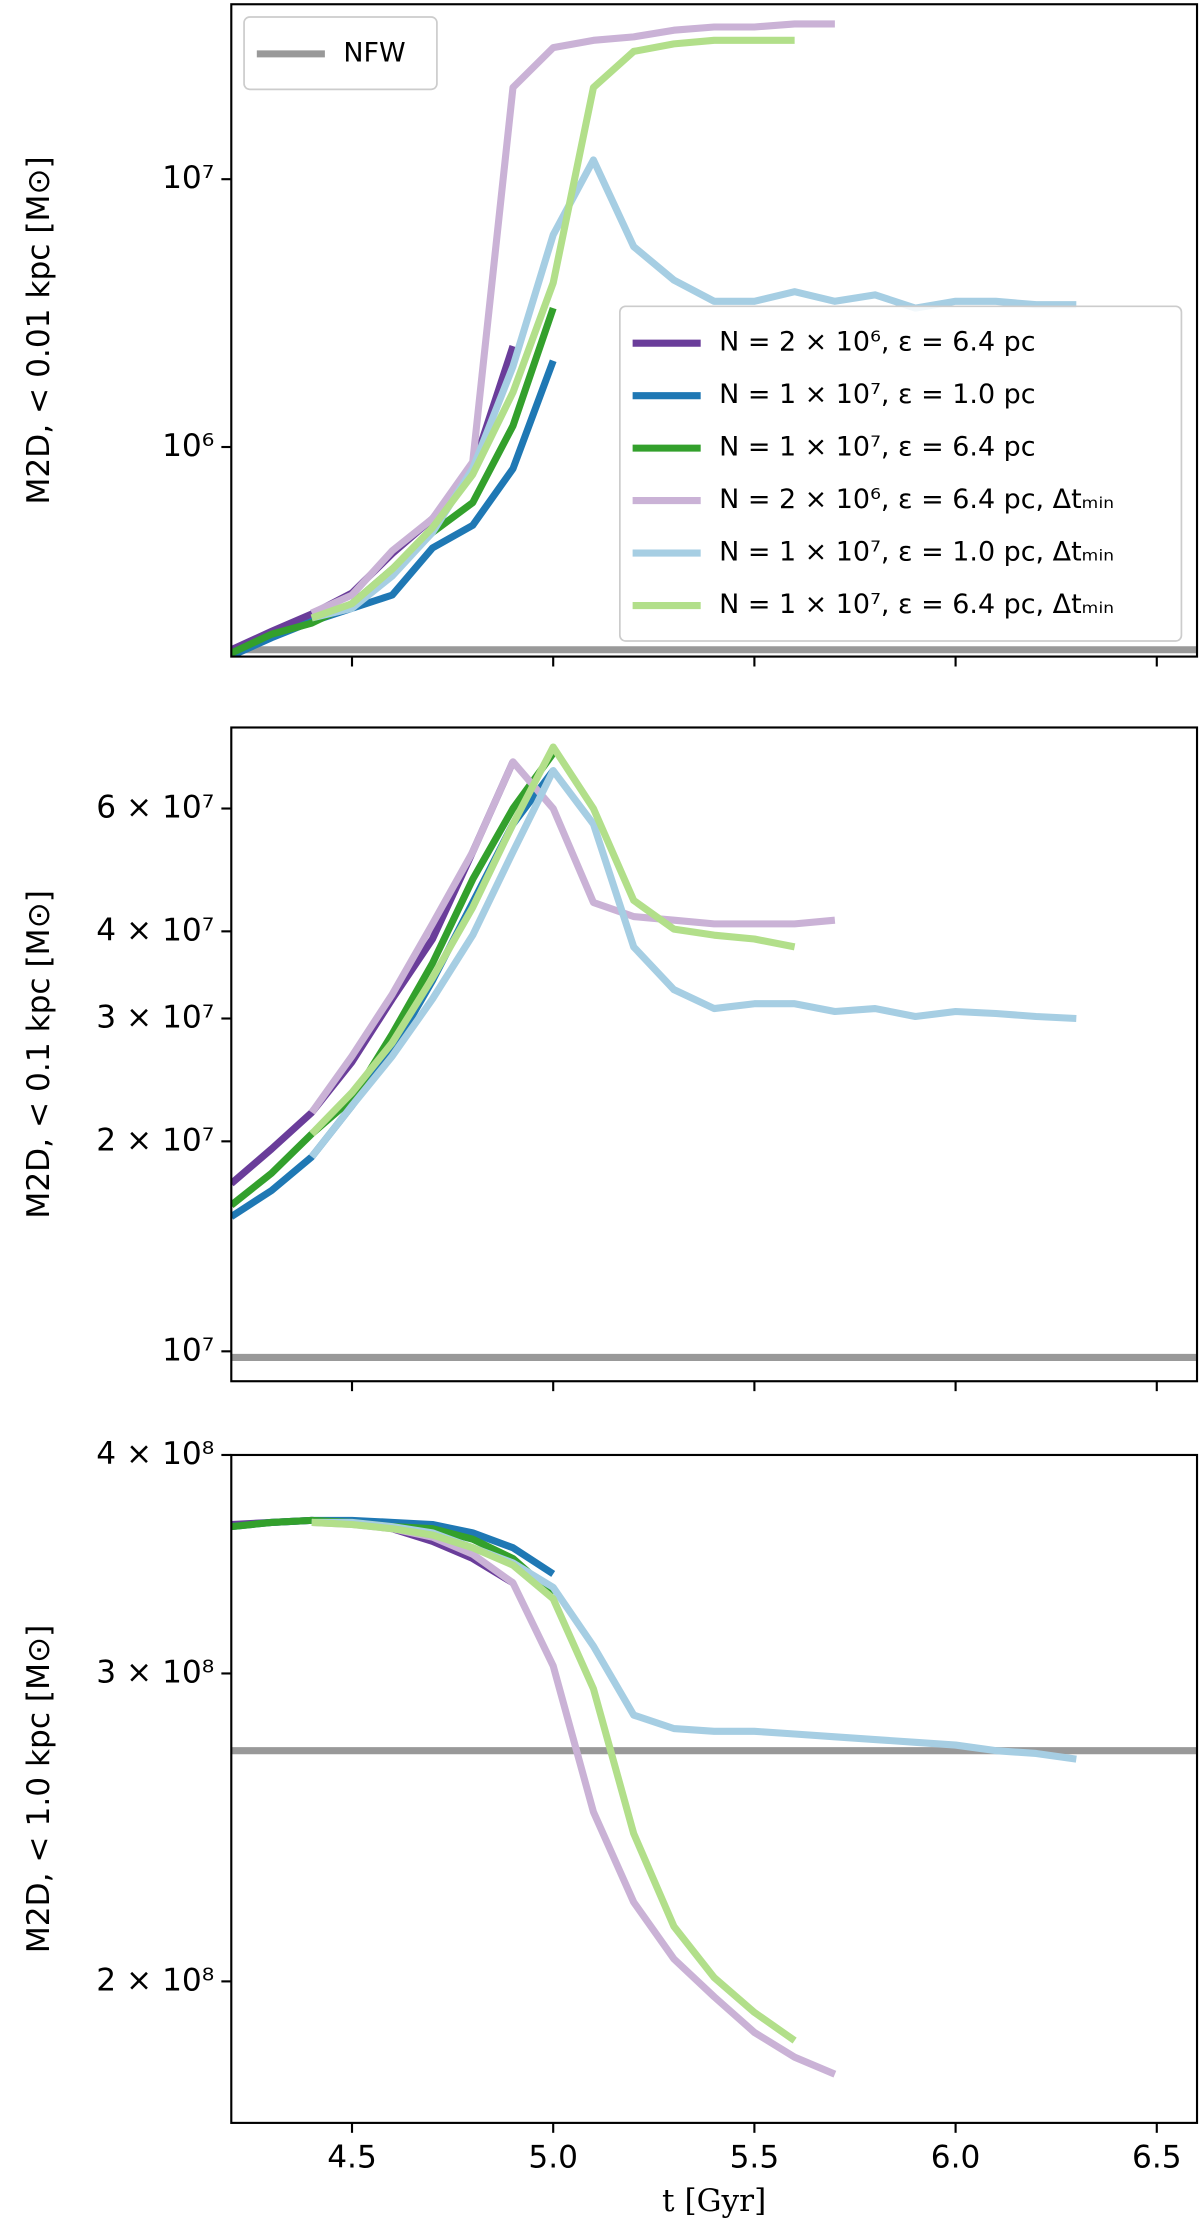 The width and height of the screenshot is (1200, 2225). Describe the element at coordinates (877, 447) in the screenshot. I see `legend-label: N = 1 × 10⁷, ε = 6.4 pc` at that location.